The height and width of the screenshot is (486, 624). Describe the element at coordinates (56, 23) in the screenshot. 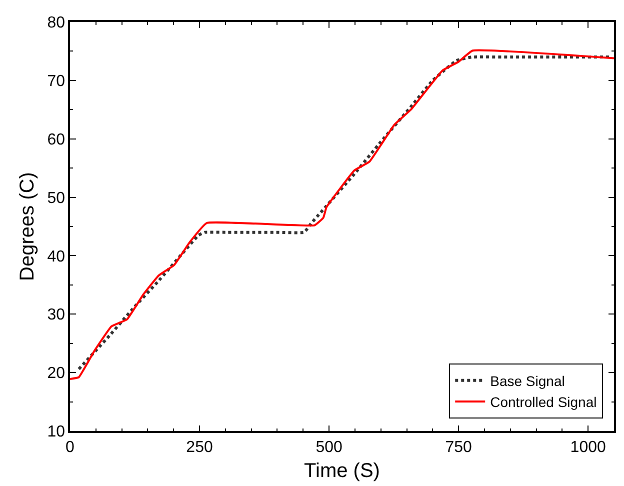

I see `y-tick-label: 80` at that location.